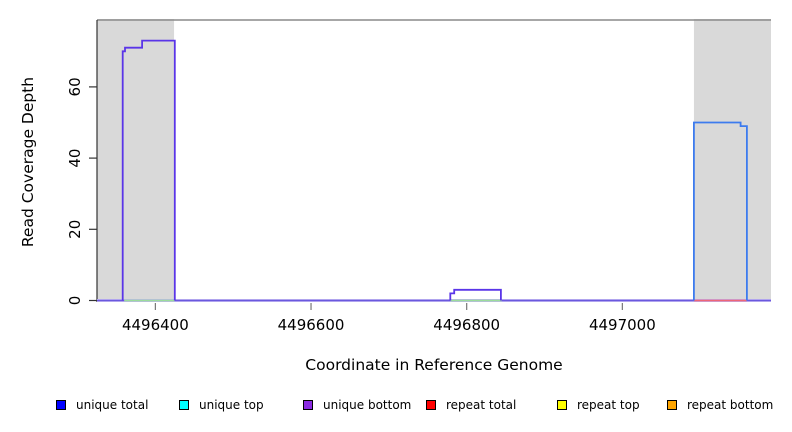  Describe the element at coordinates (75, 229) in the screenshot. I see `y-tick-label: 20` at that location.